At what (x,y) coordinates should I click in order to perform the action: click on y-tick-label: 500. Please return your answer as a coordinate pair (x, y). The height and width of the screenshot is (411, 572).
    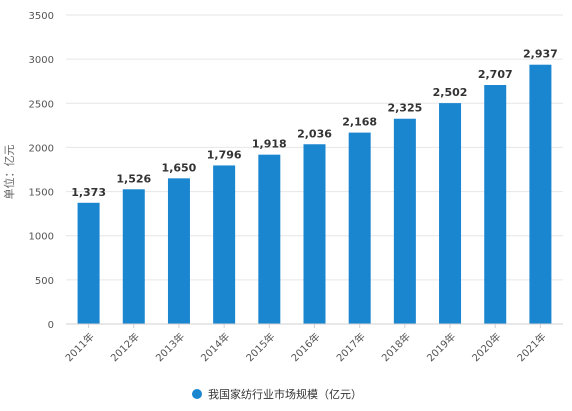
    Looking at the image, I should click on (44, 281).